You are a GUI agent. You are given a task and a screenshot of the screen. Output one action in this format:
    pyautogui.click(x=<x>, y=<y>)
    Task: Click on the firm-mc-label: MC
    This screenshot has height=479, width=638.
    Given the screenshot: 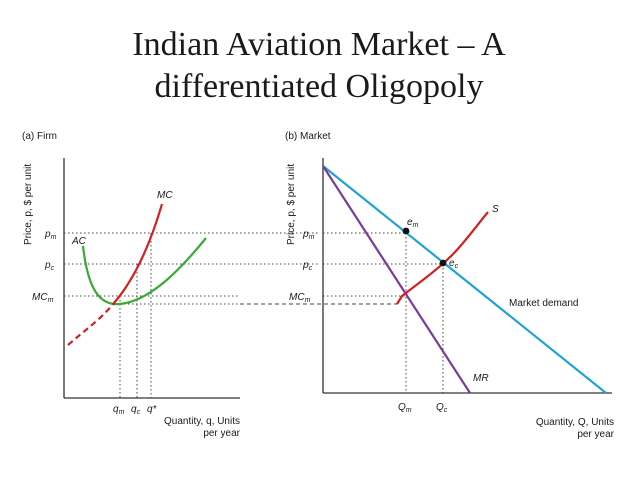 What is the action you would take?
    pyautogui.click(x=165, y=195)
    